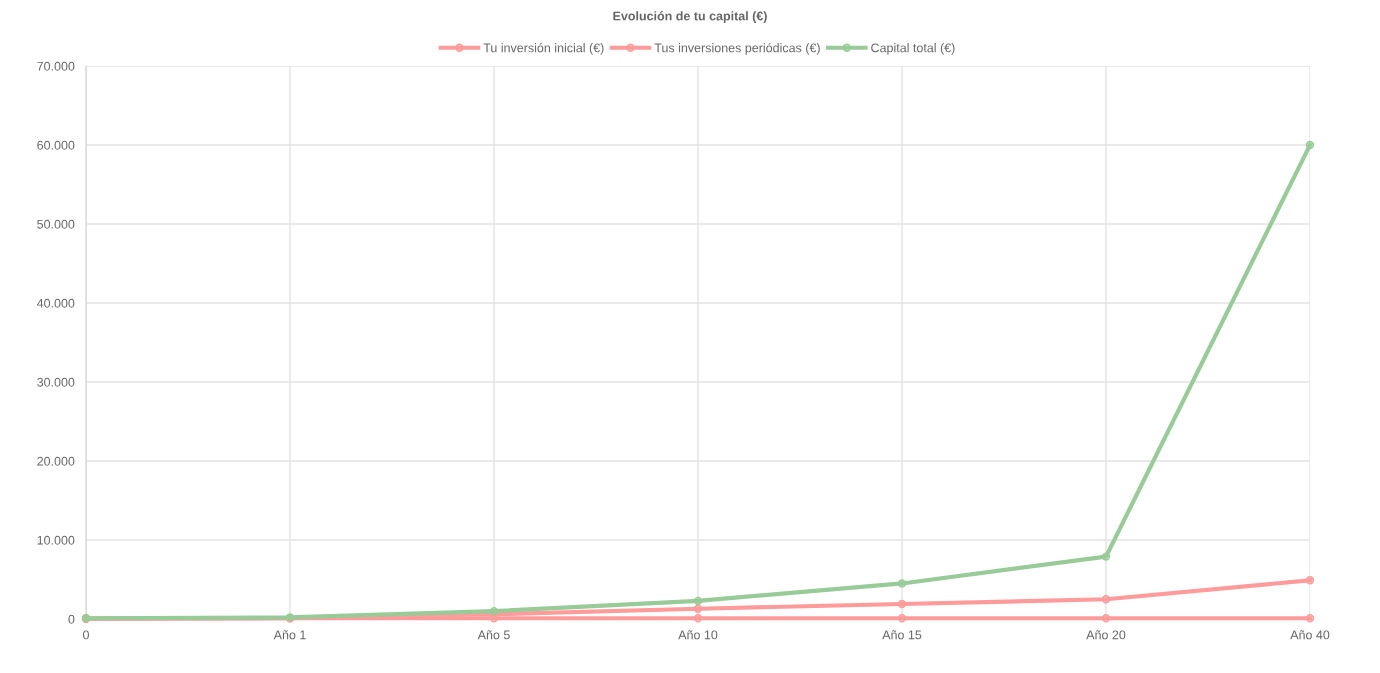  Describe the element at coordinates (56, 224) in the screenshot. I see `y-tick-label: 50.000` at that location.